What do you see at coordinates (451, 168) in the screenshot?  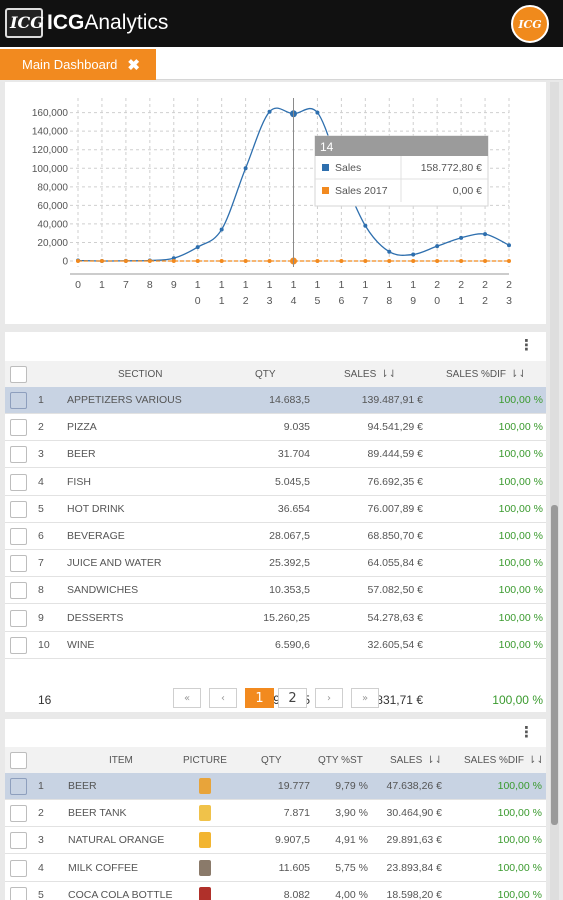 I see `tooltip-series-value: 158.772,80 €` at bounding box center [451, 168].